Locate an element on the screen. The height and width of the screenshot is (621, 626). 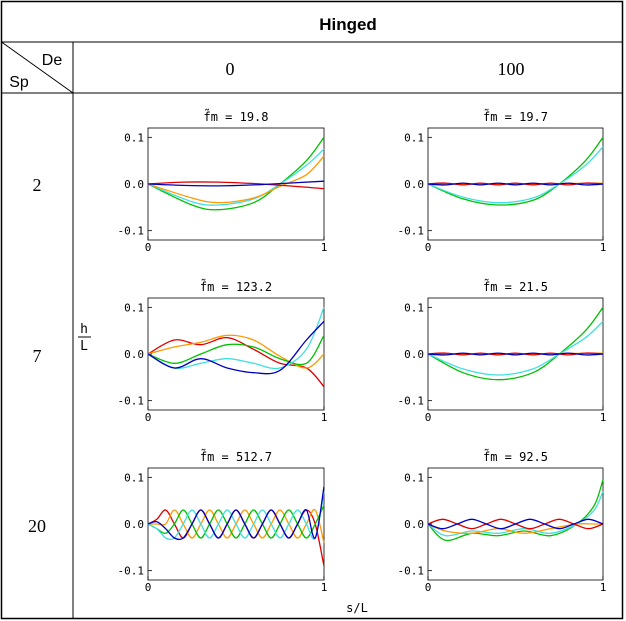
corner-diagonal is located at coordinates (37, 67).